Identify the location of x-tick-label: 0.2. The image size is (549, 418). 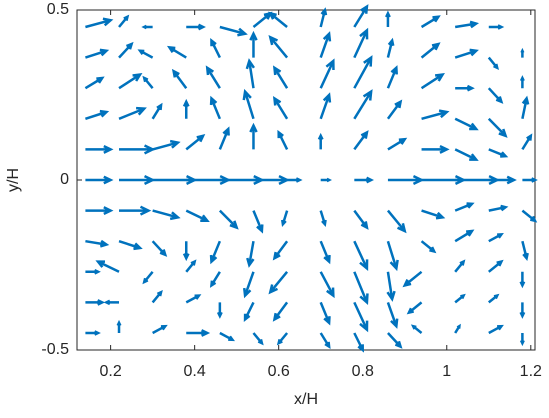
(110, 371).